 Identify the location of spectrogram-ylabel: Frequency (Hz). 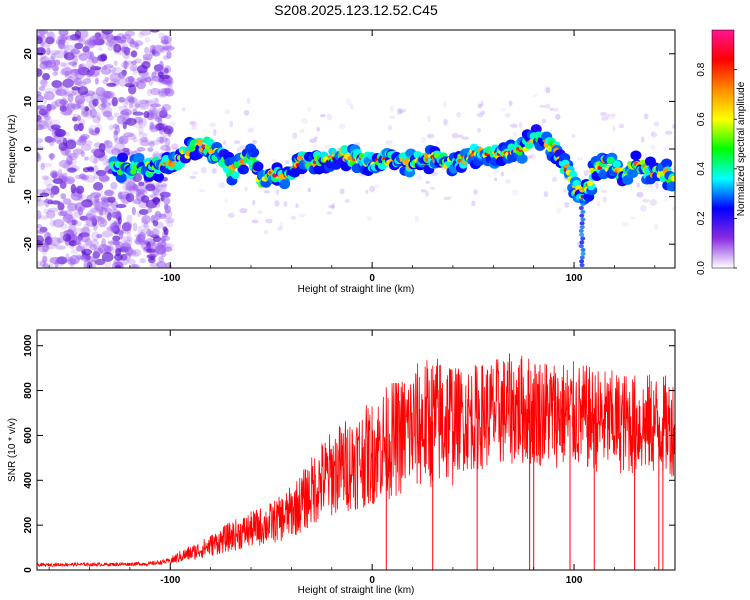
(12, 149).